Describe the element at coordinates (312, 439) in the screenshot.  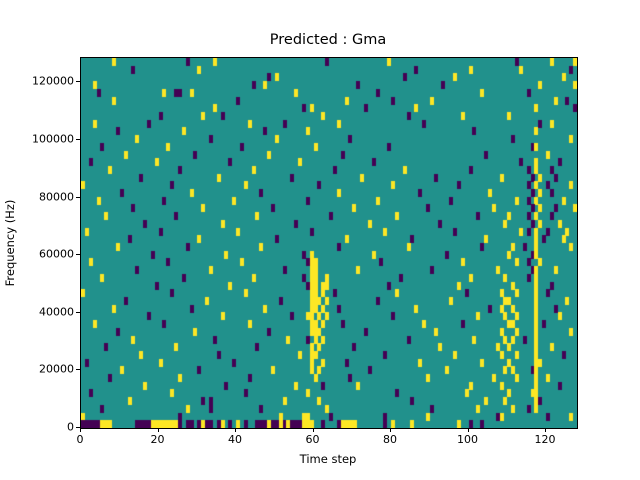
I see `x-tick-label: 60` at that location.